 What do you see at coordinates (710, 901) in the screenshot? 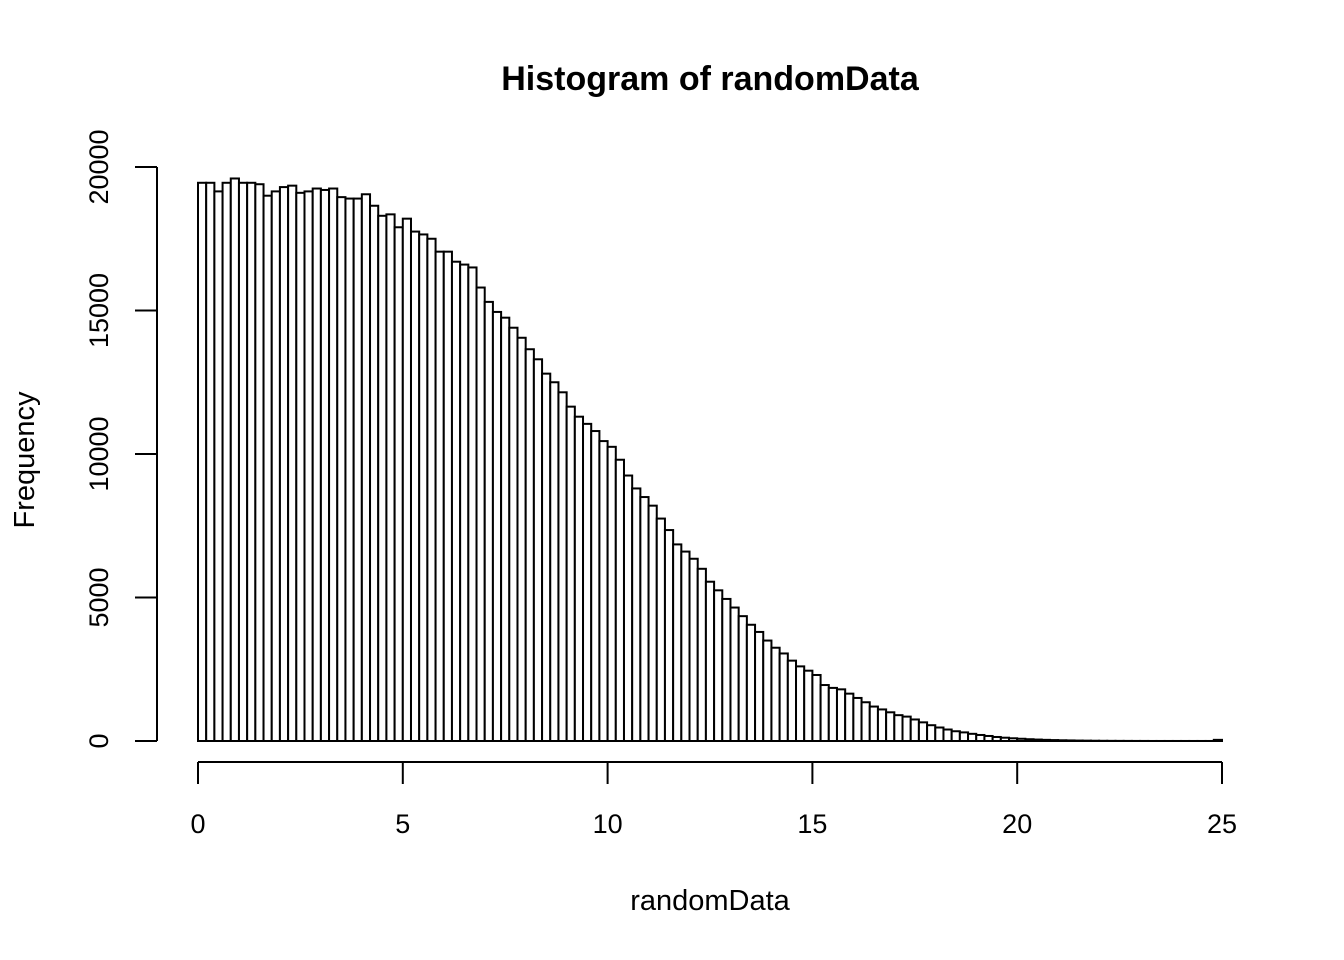
I see `x-axis-label: randomData` at bounding box center [710, 901].